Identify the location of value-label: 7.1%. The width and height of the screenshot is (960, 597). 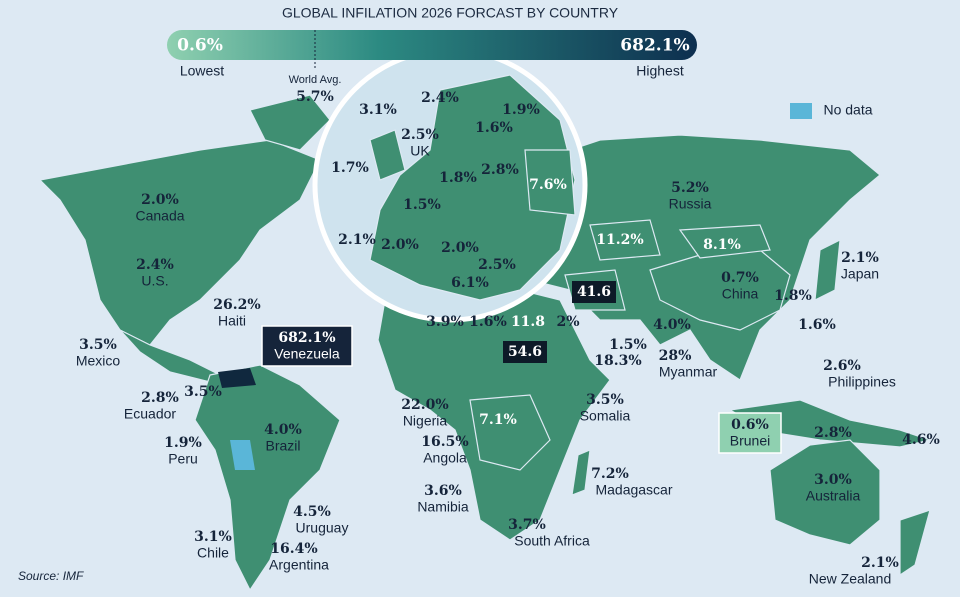
(498, 420).